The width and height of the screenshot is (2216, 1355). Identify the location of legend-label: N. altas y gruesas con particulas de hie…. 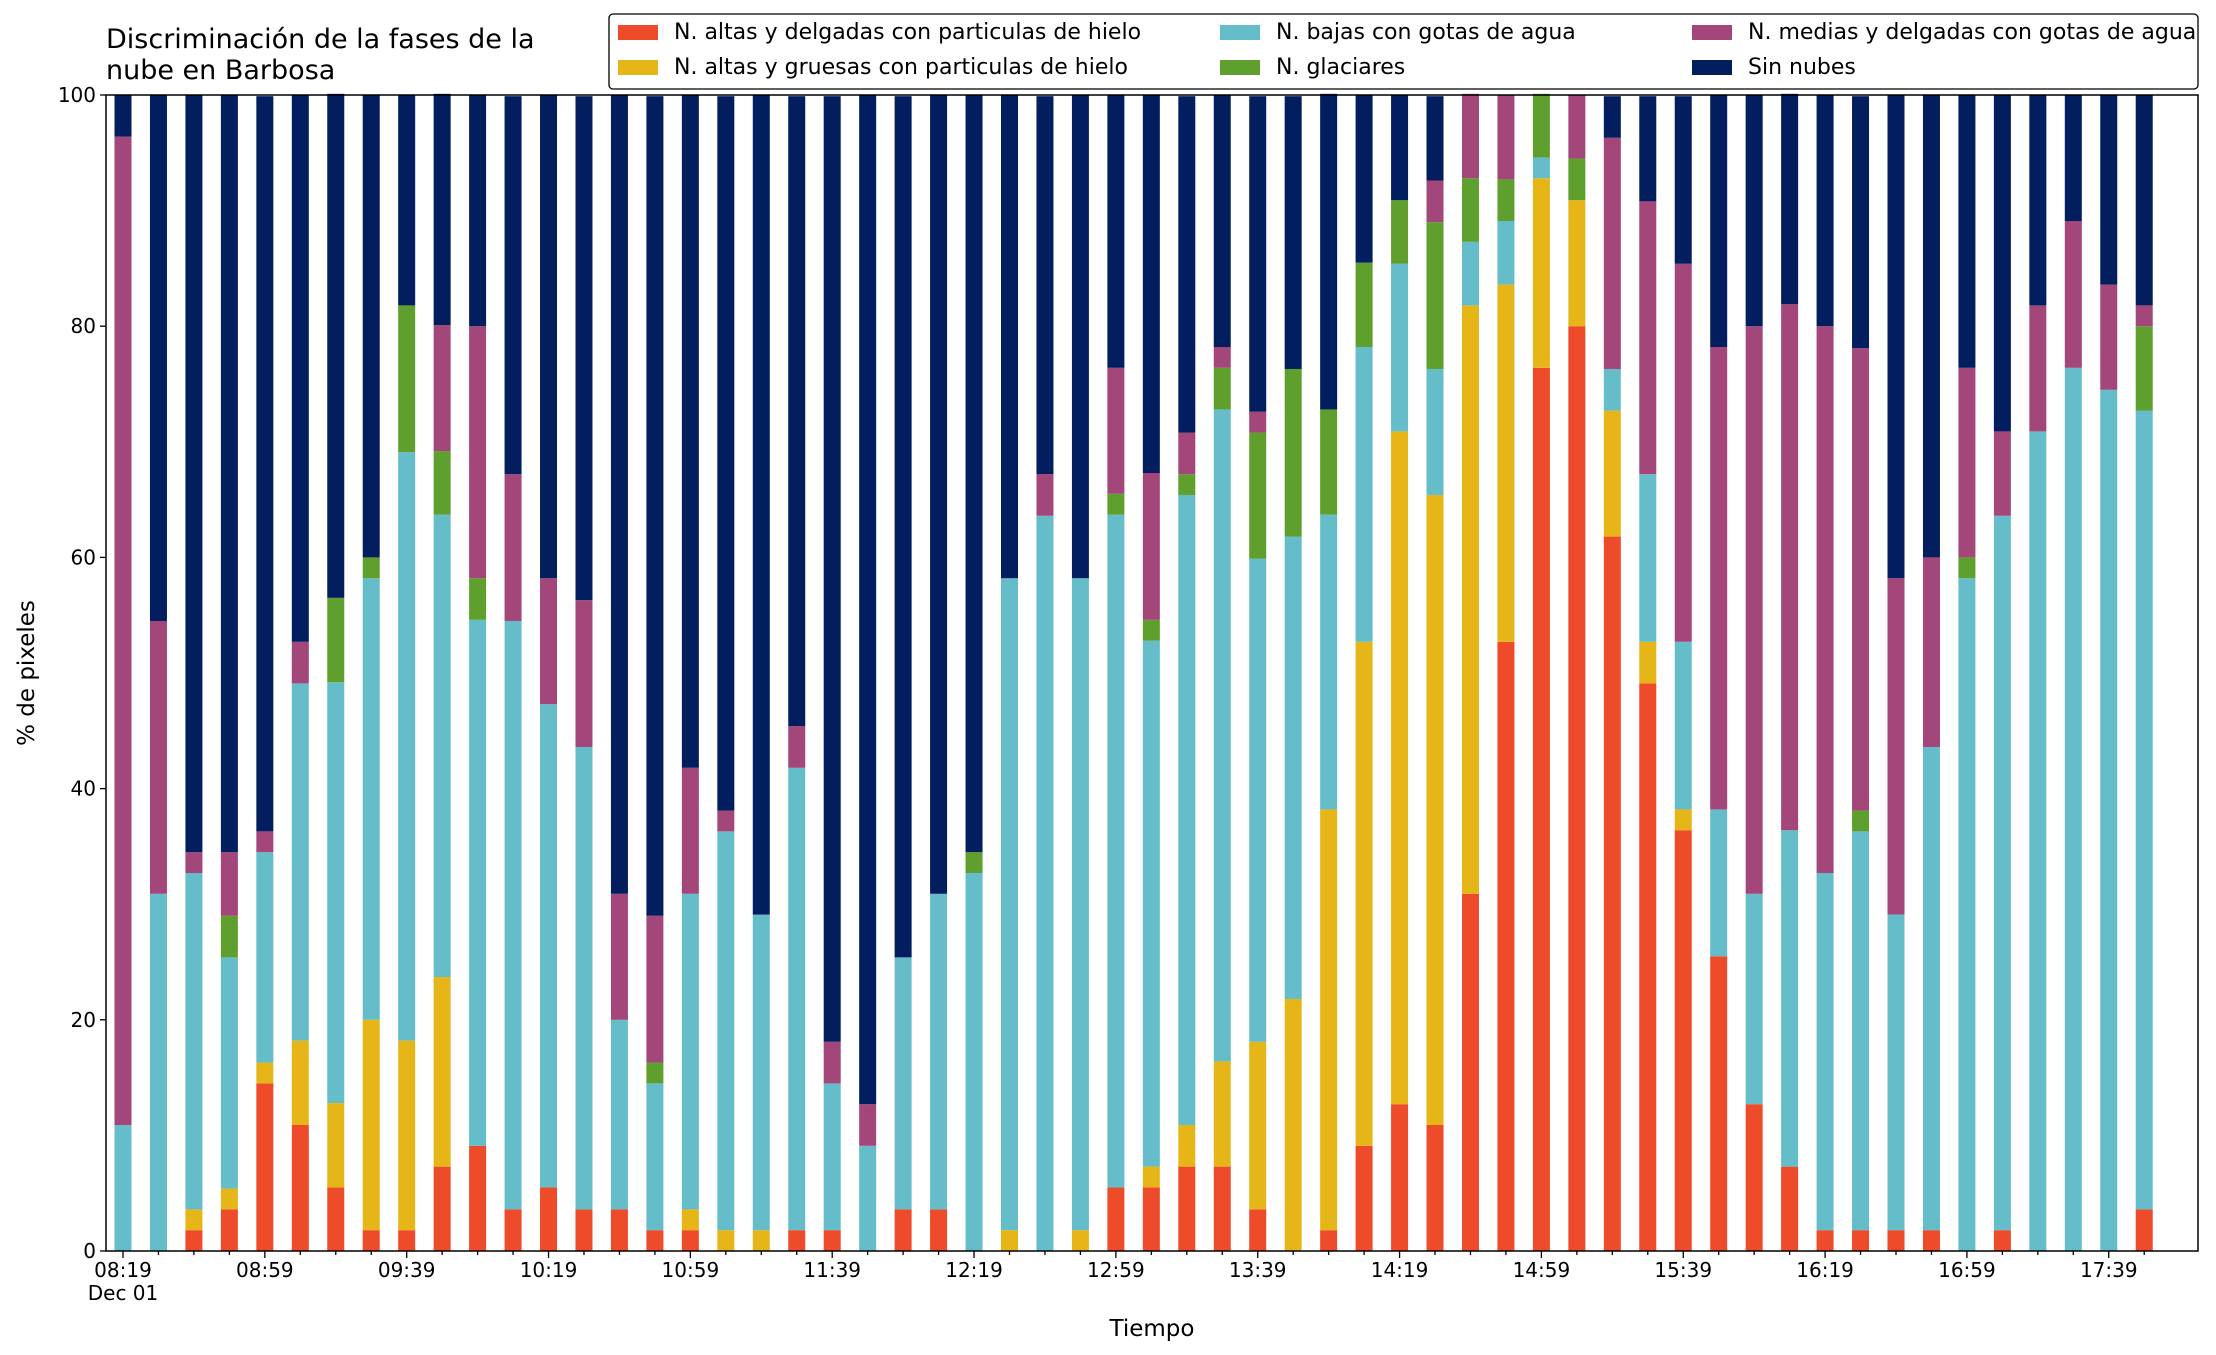
(901, 67).